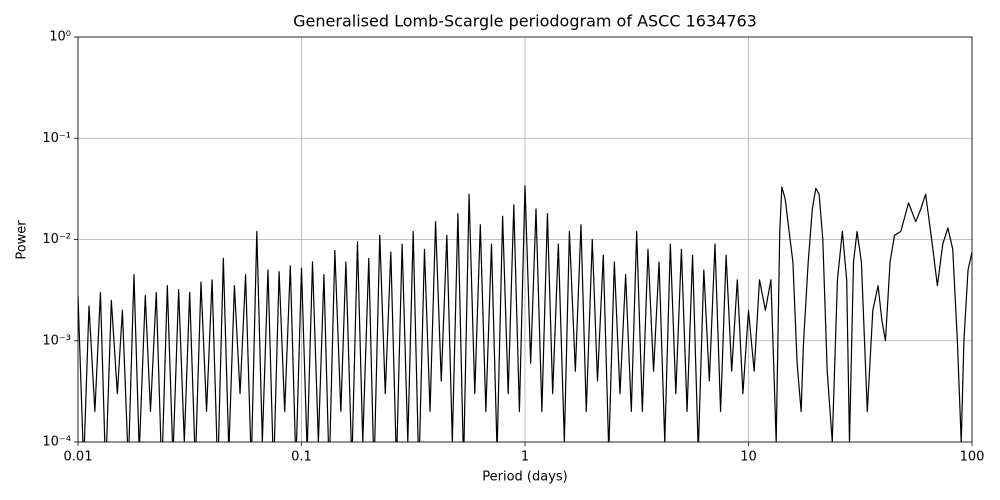 This screenshot has width=1000, height=500. I want to click on x-axis-label: Period (days), so click(525, 477).